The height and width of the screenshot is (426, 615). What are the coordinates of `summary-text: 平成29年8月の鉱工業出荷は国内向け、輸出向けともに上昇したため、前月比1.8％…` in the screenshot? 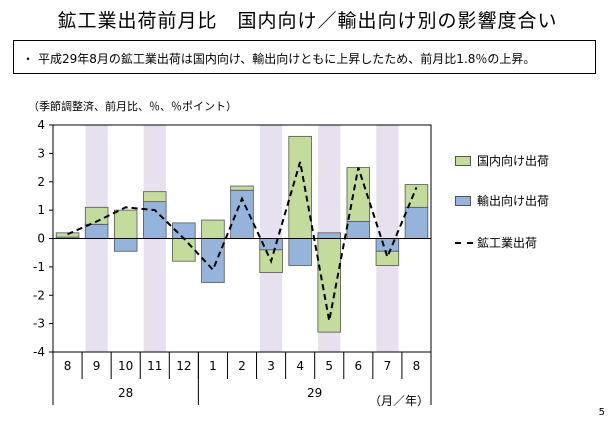 It's located at (287, 59).